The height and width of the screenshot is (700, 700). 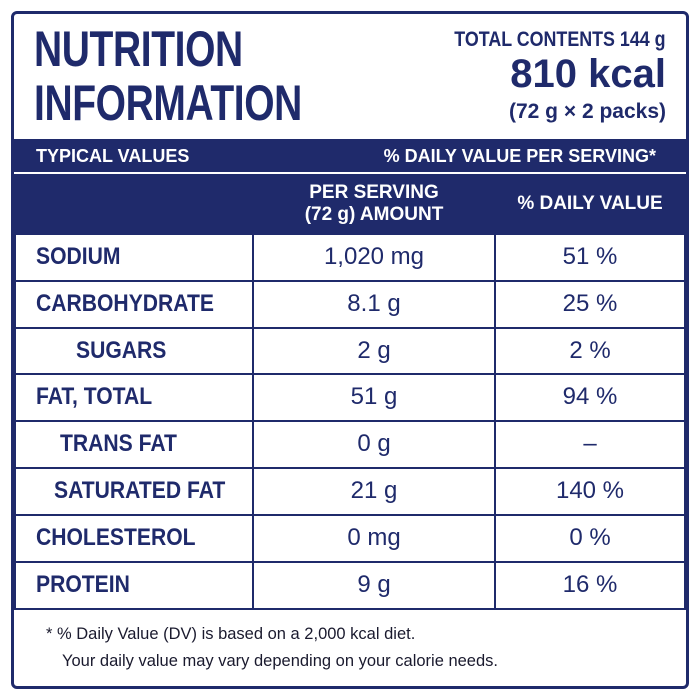 I want to click on row-label: CHOLESTEROL, so click(x=116, y=537).